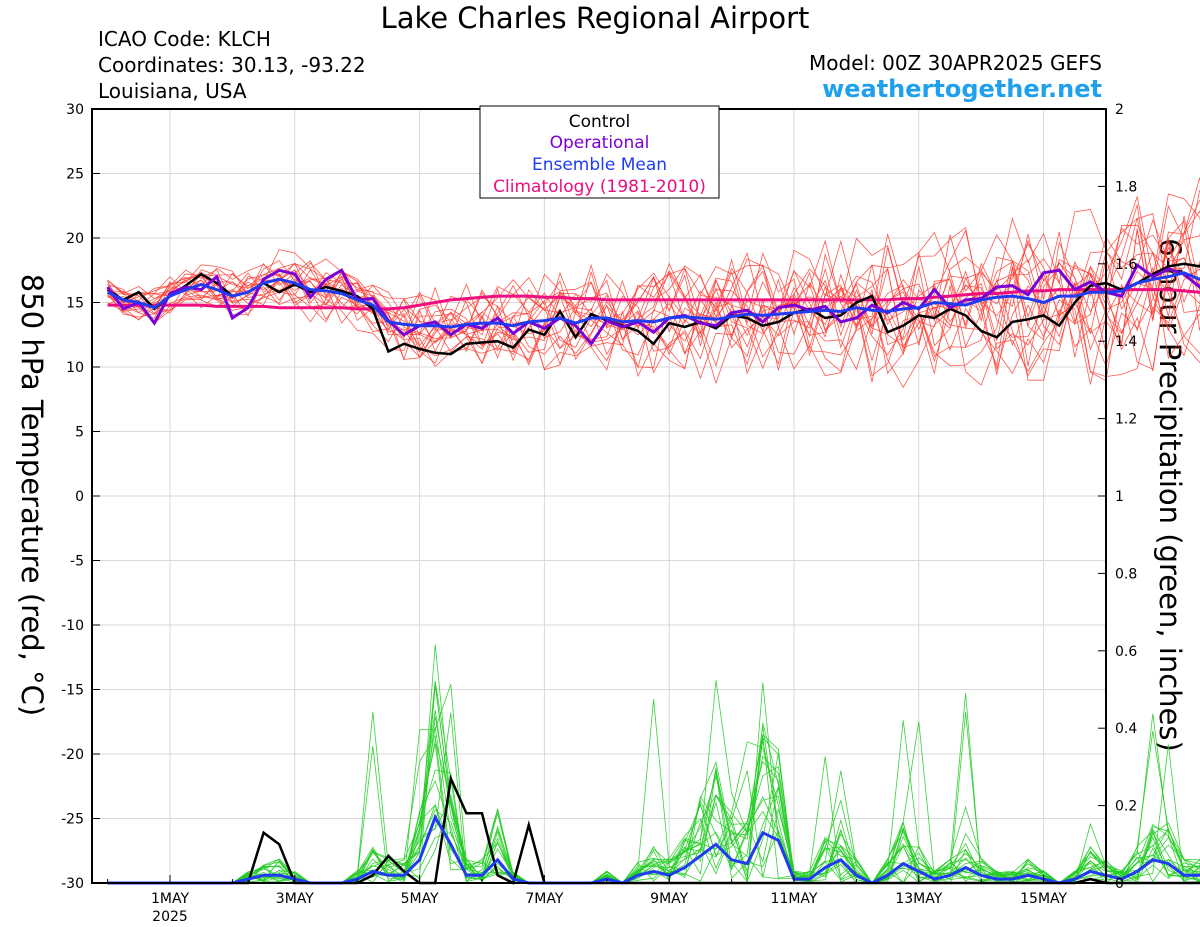 The width and height of the screenshot is (1200, 927). What do you see at coordinates (79, 497) in the screenshot?
I see `tick-label-left: 0` at bounding box center [79, 497].